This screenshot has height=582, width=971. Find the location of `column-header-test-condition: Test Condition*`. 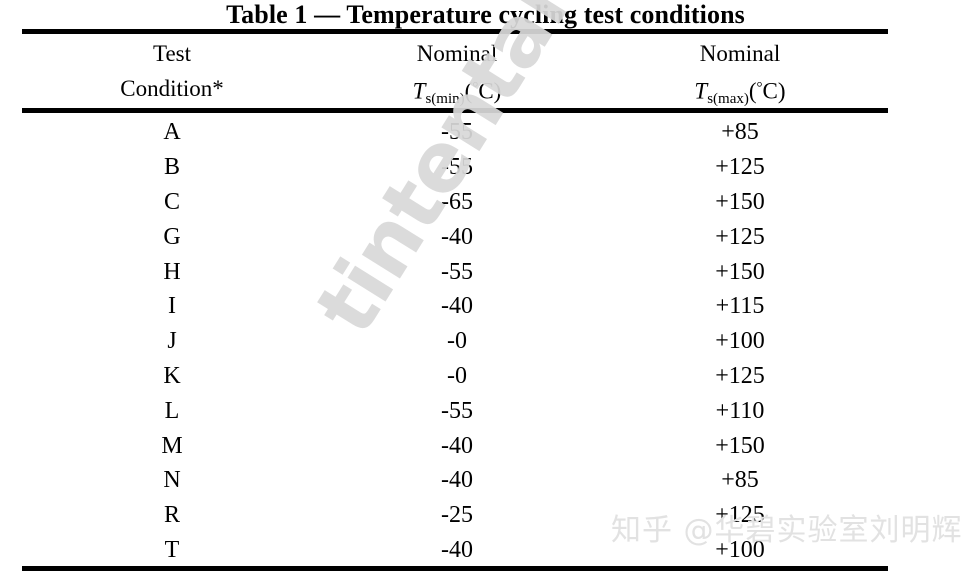

column-header-test-condition: Test Condition* is located at coordinates (172, 71).